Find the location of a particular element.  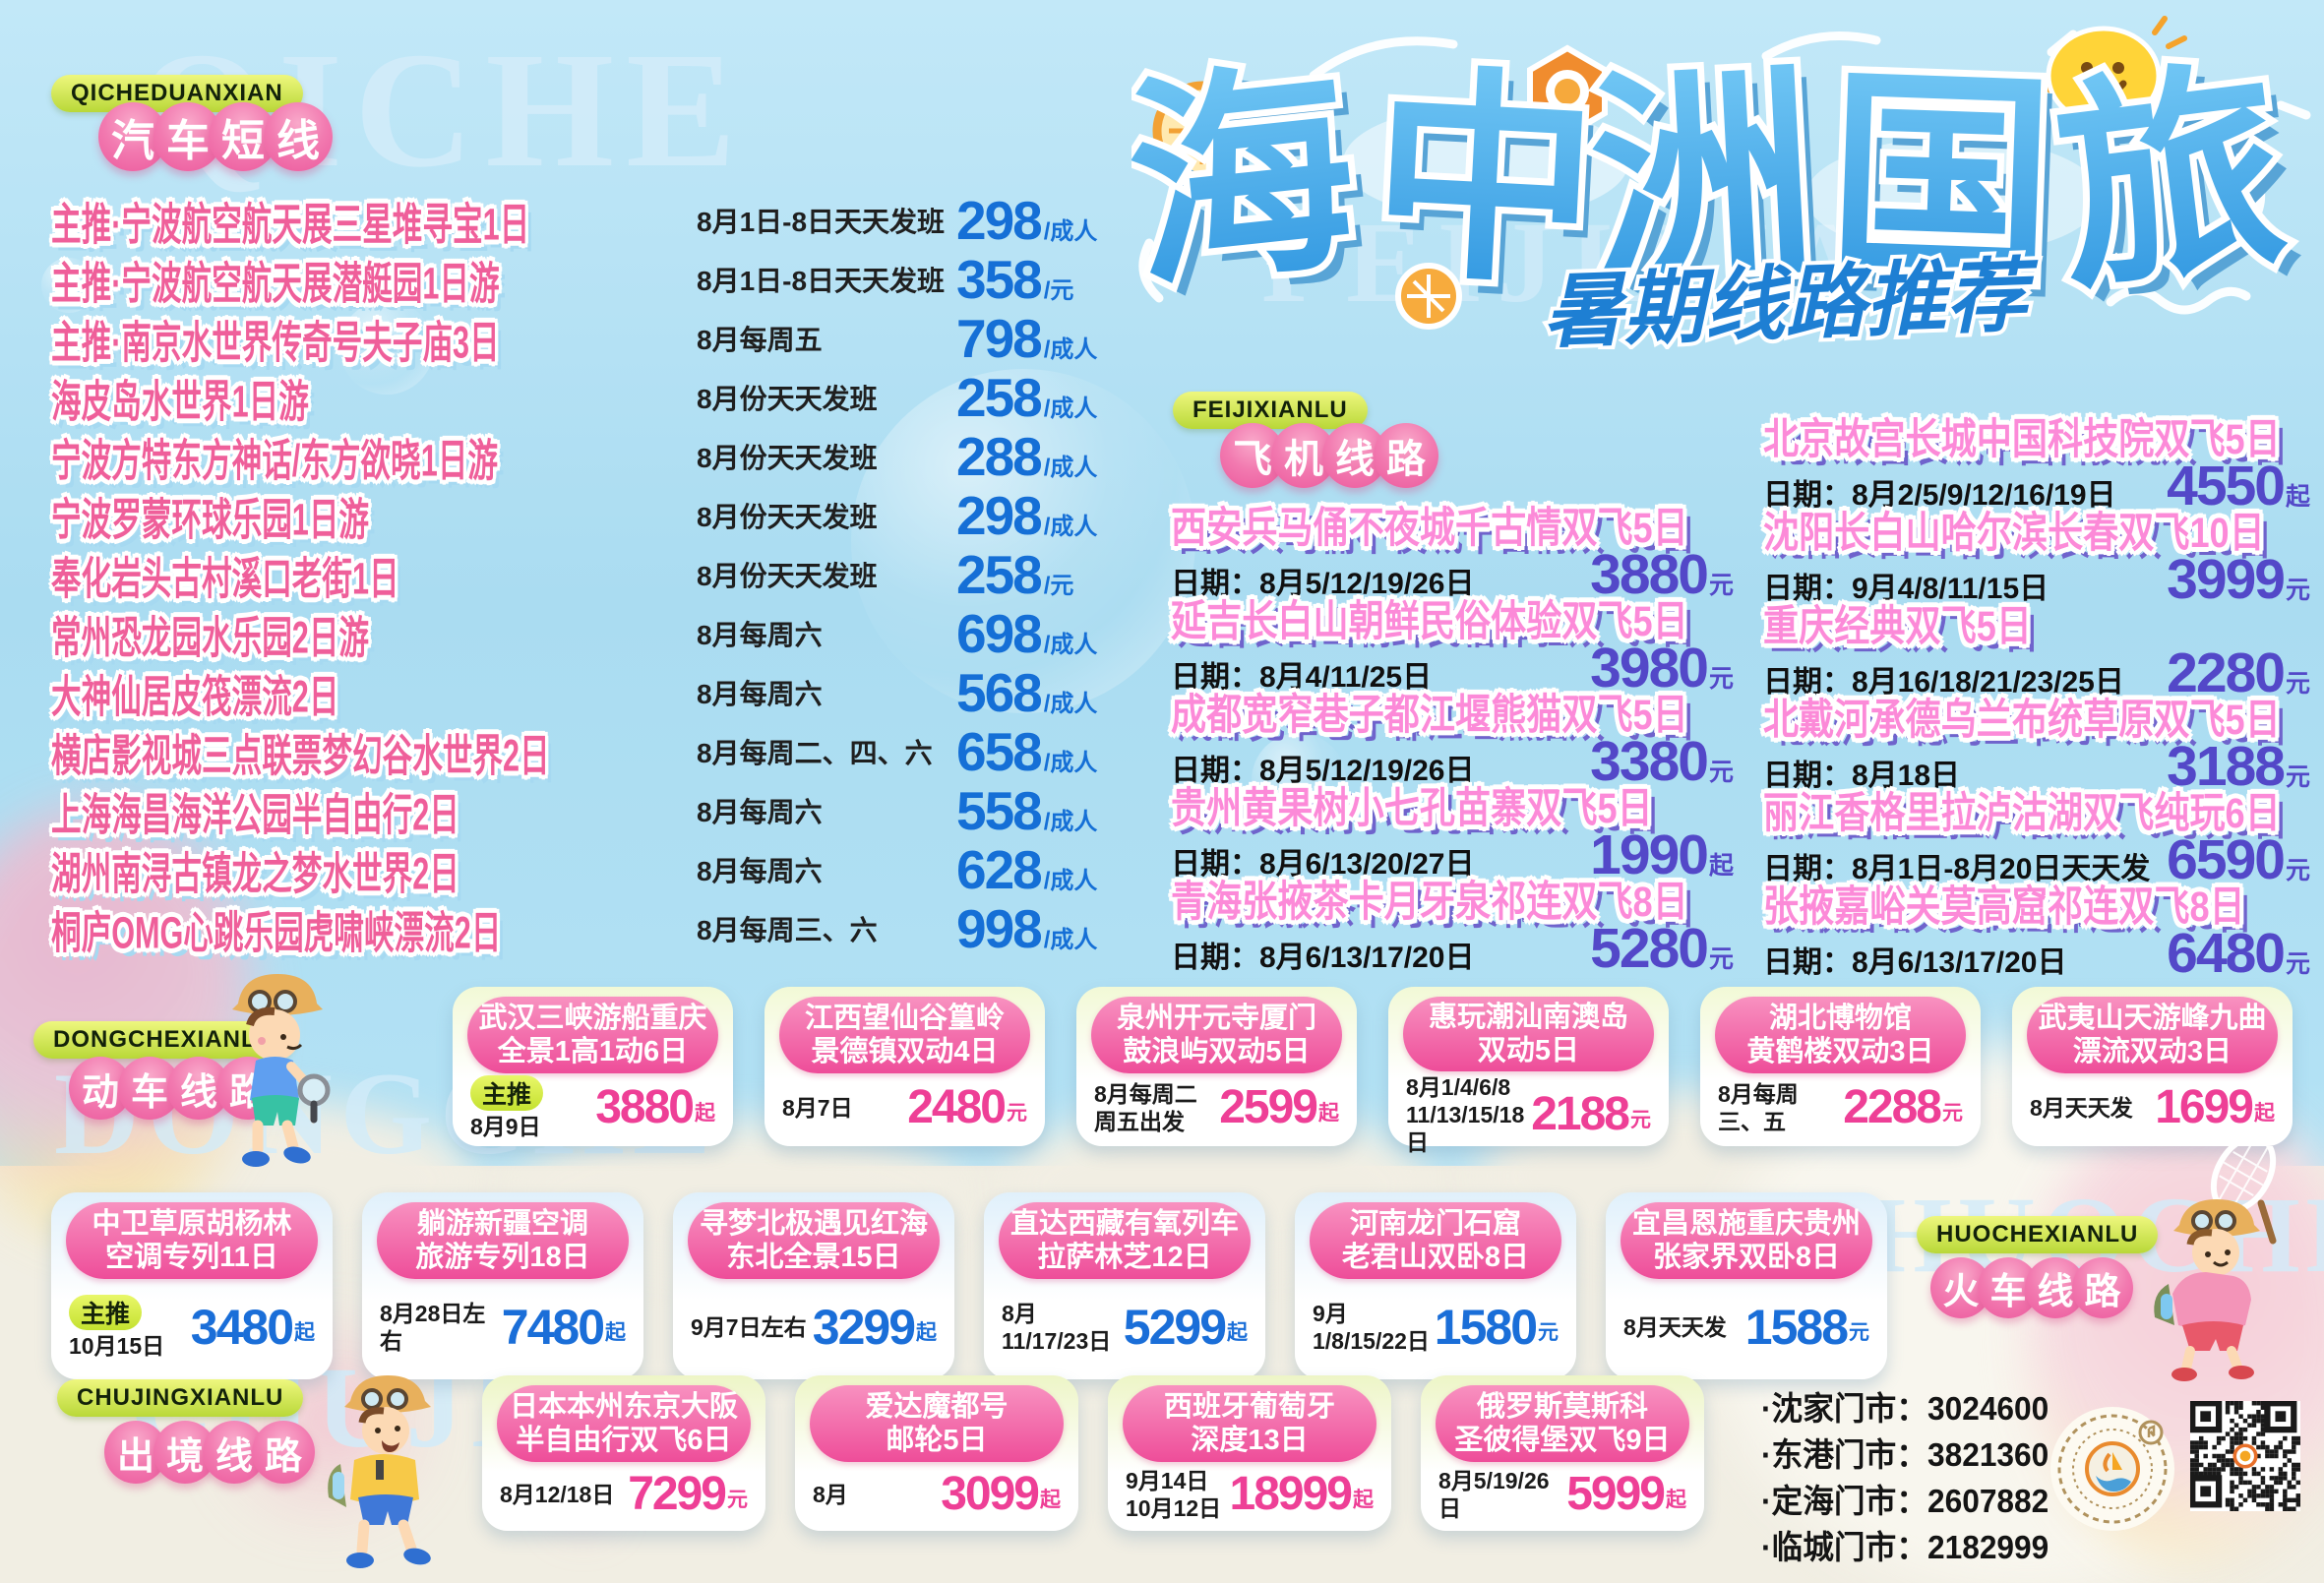

tour-info: 9月1/8/15/22日 1580 元 is located at coordinates (1435, 1326).